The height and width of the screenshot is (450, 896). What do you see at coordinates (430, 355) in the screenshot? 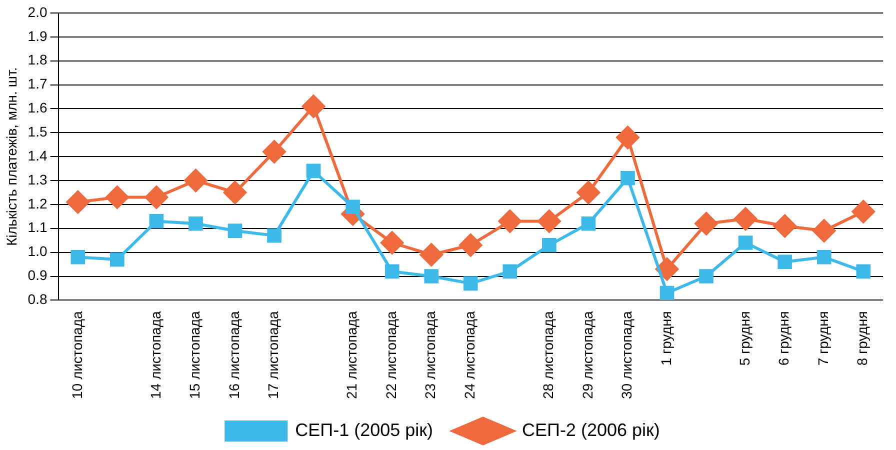
I see `x-tick-label: 23 листопада` at bounding box center [430, 355].